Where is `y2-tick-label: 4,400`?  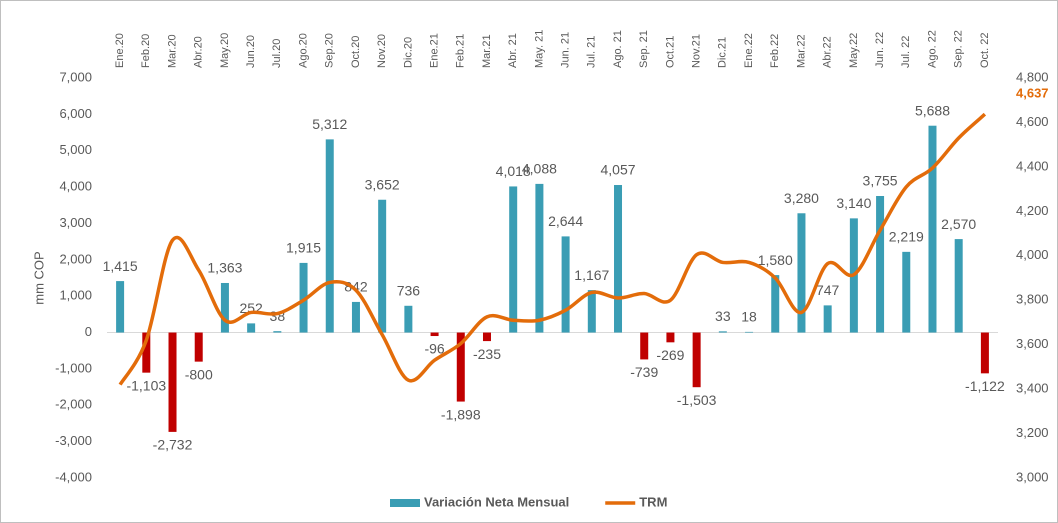
y2-tick-label: 4,400 is located at coordinates (1032, 165).